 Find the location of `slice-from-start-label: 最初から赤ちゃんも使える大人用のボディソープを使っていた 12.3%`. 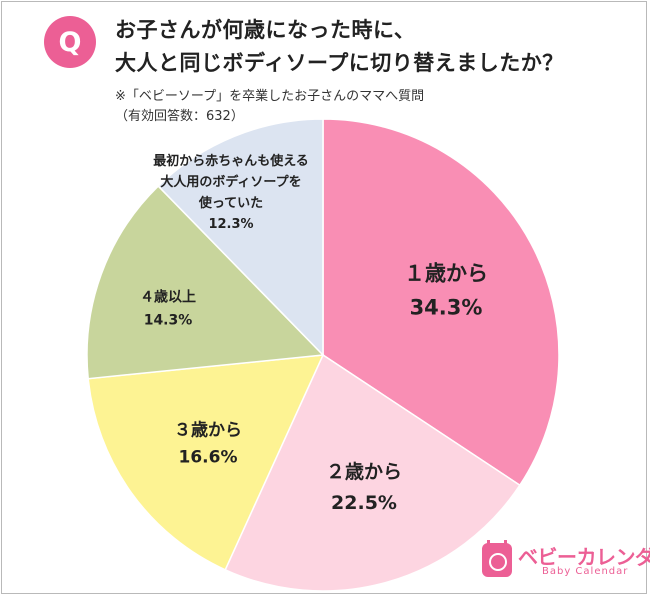

slice-from-start-label: 最初から赤ちゃんも使える大人用のボディソープを使っていた 12.3% is located at coordinates (231, 192).